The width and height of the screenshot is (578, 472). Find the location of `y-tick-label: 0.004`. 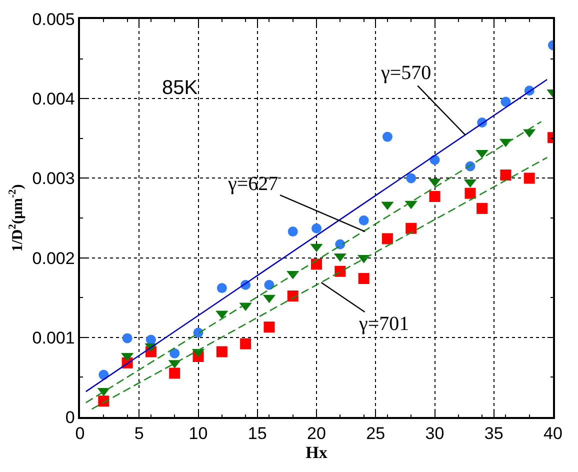

y-tick-label: 0.004 is located at coordinates (53, 99).